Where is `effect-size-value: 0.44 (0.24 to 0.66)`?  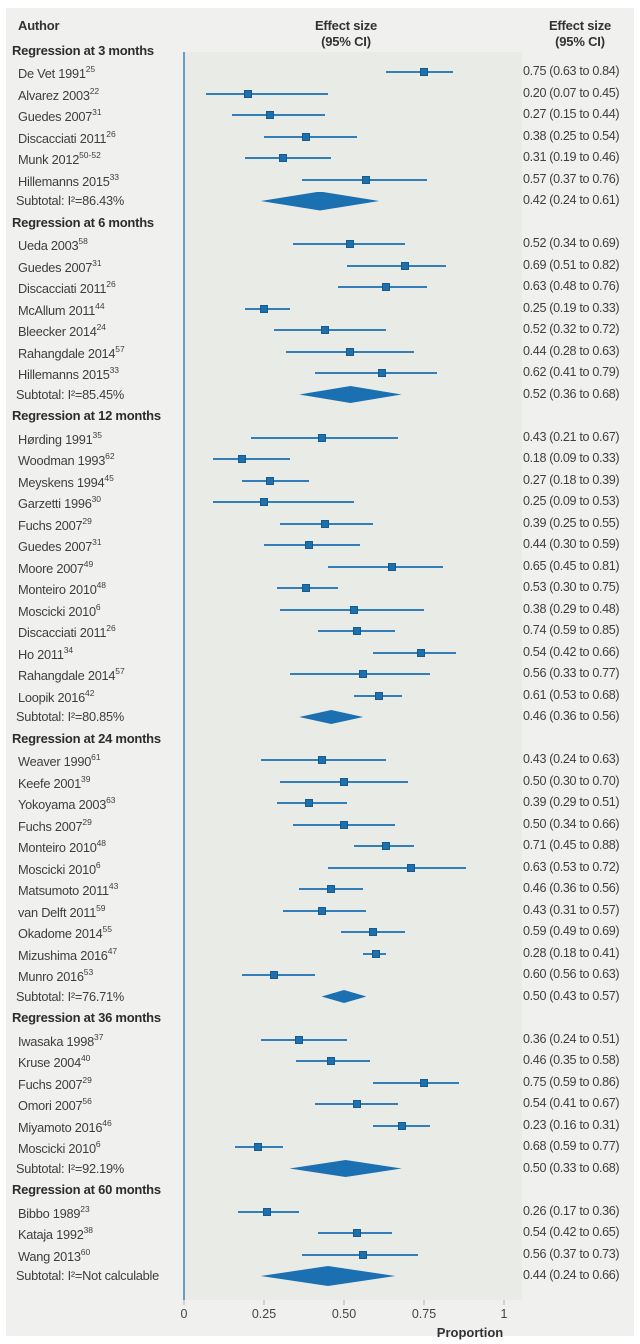 effect-size-value: 0.44 (0.24 to 0.66) is located at coordinates (571, 1275).